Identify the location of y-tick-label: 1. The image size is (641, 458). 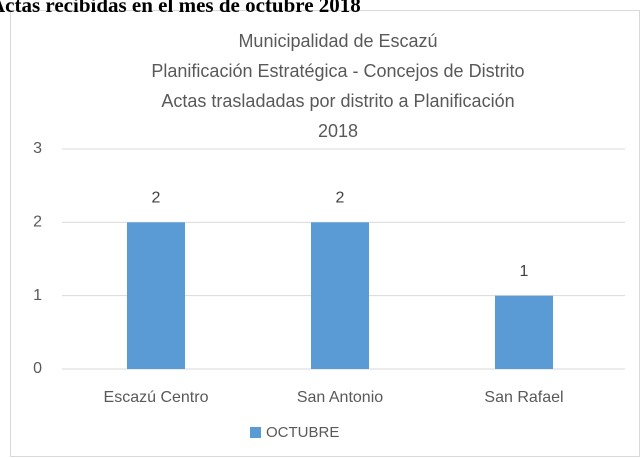
(37, 295).